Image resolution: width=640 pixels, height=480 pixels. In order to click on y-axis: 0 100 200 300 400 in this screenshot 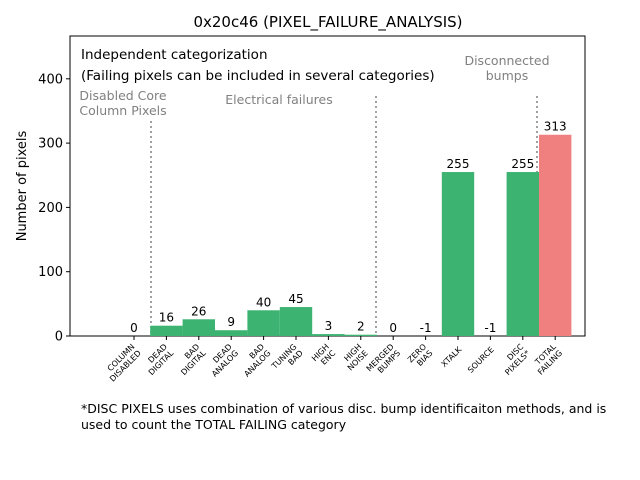, I will do `click(54, 208)`.